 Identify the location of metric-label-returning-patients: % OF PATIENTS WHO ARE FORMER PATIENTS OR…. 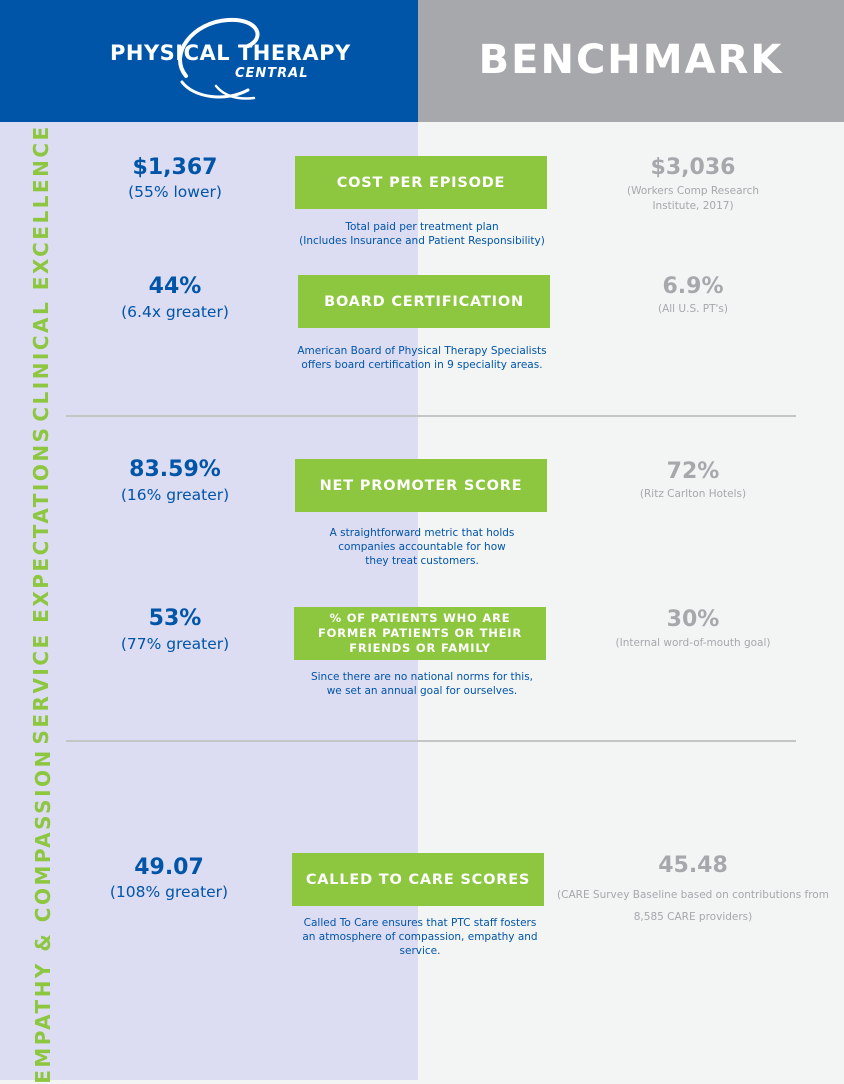
(420, 633).